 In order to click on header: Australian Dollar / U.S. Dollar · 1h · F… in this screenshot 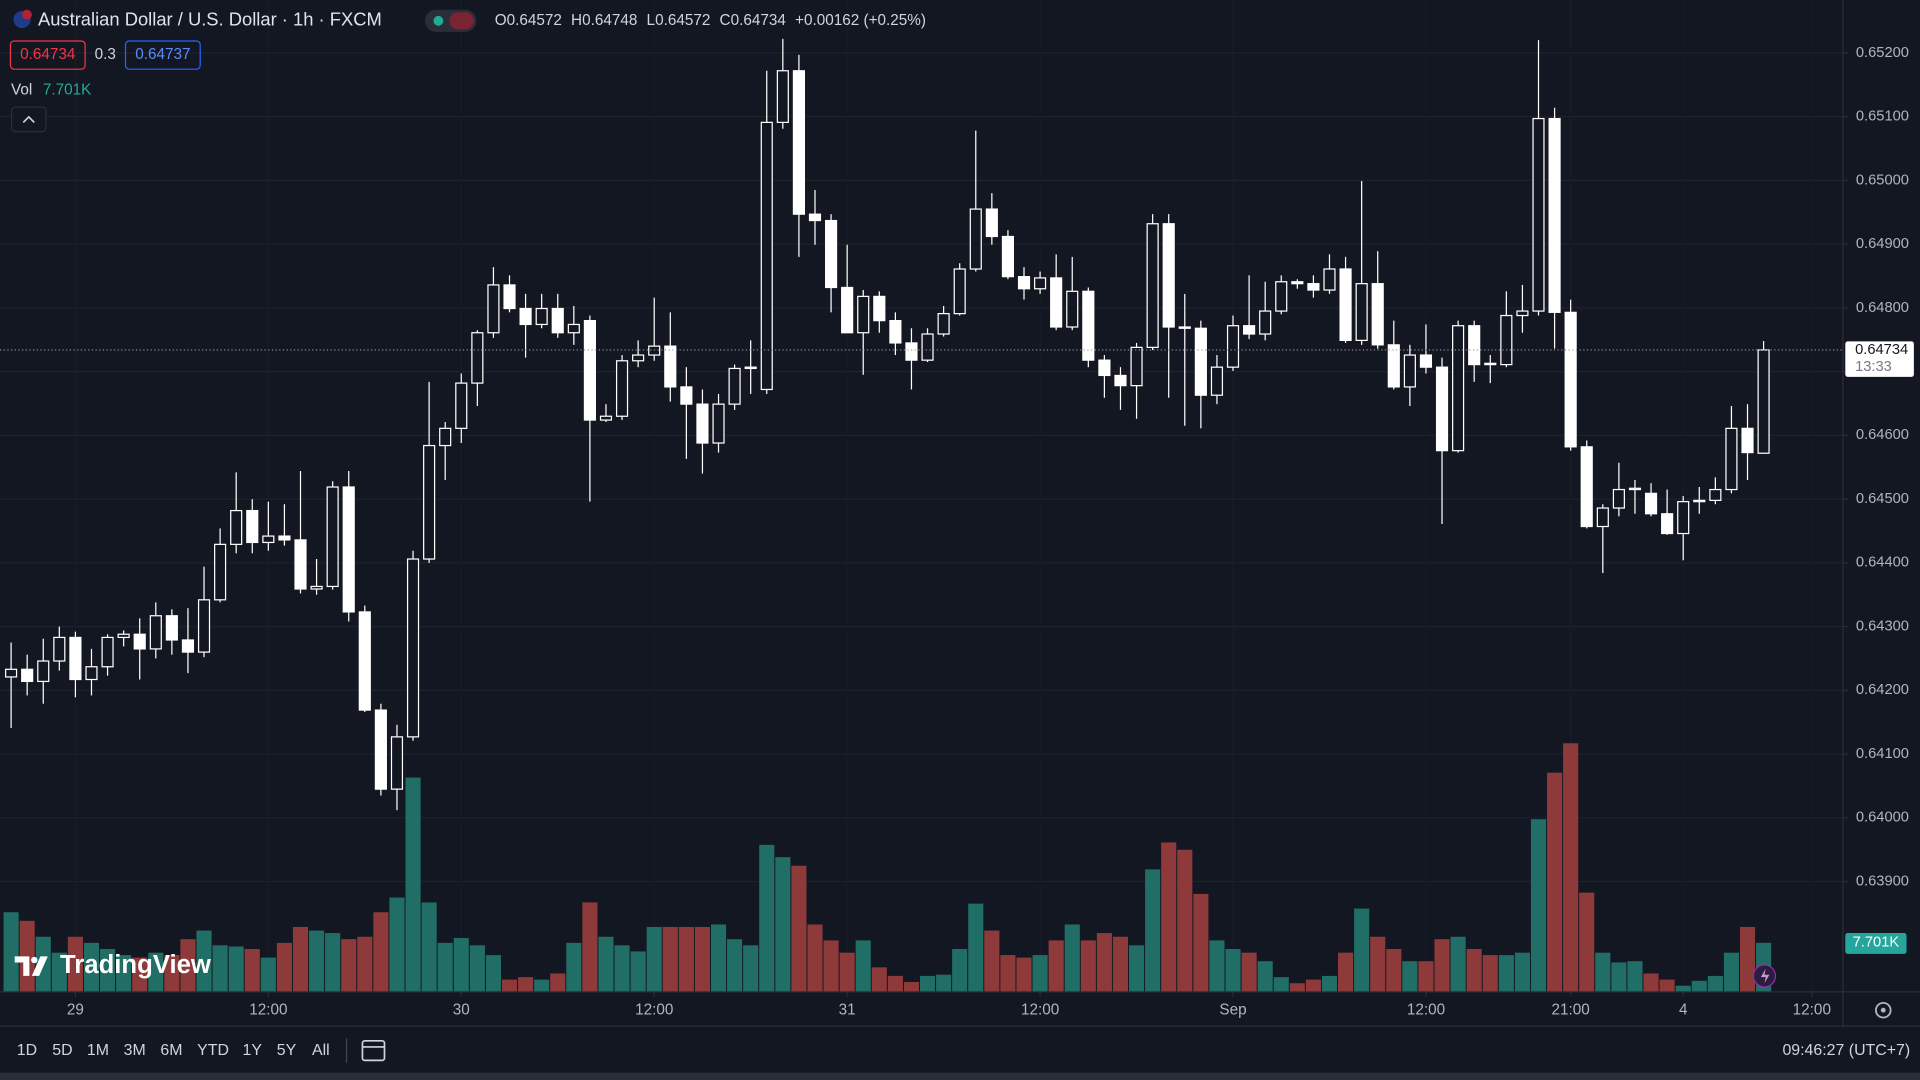, I will do `click(467, 71)`.